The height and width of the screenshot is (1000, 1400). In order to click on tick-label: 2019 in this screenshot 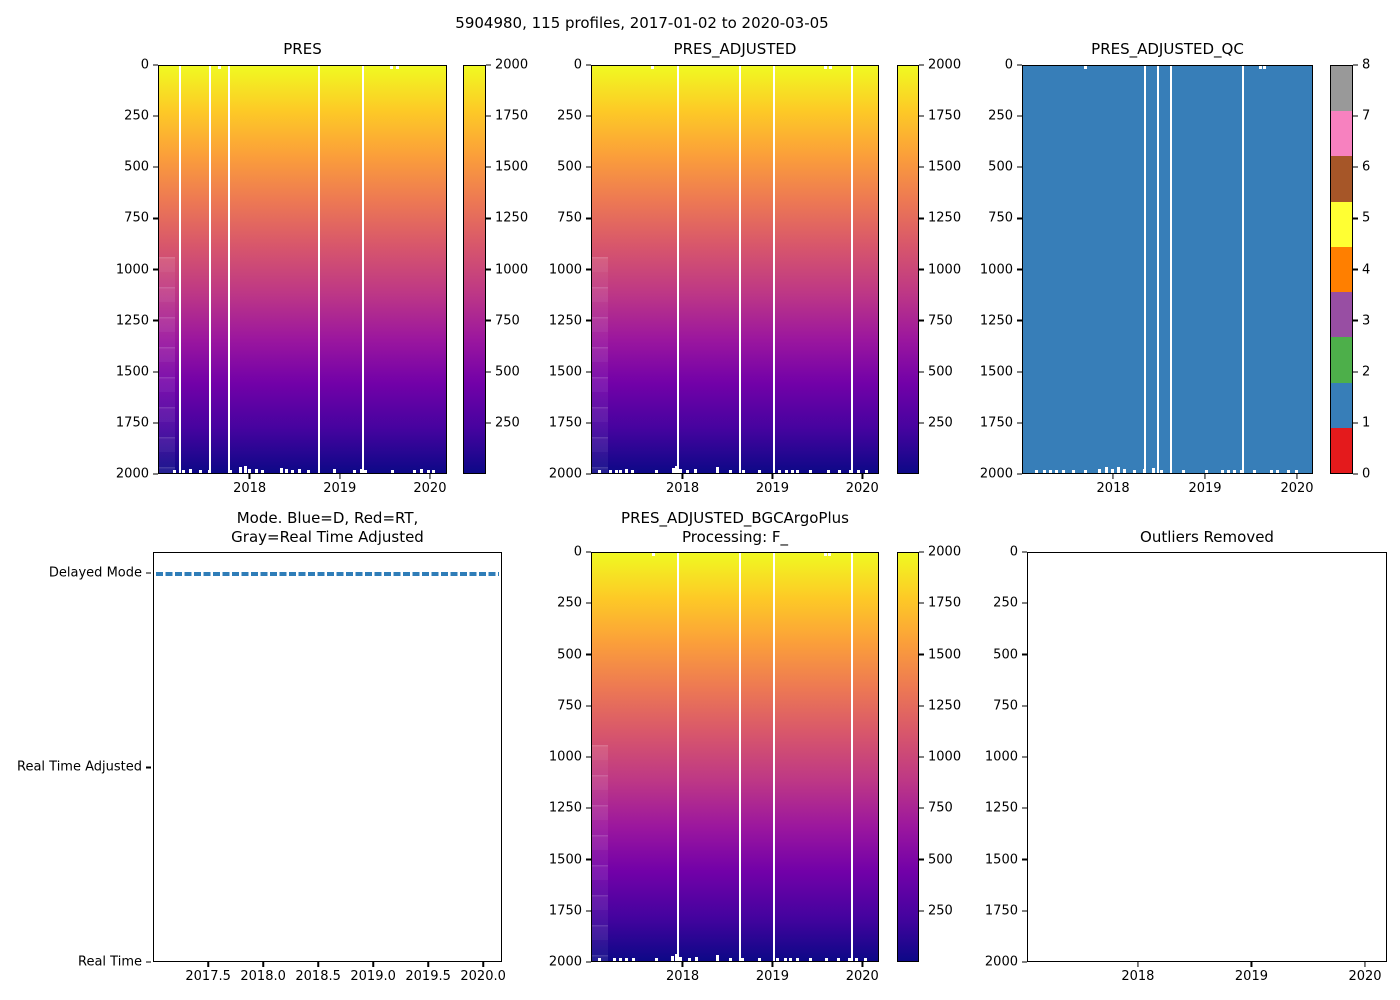, I will do `click(1251, 976)`.